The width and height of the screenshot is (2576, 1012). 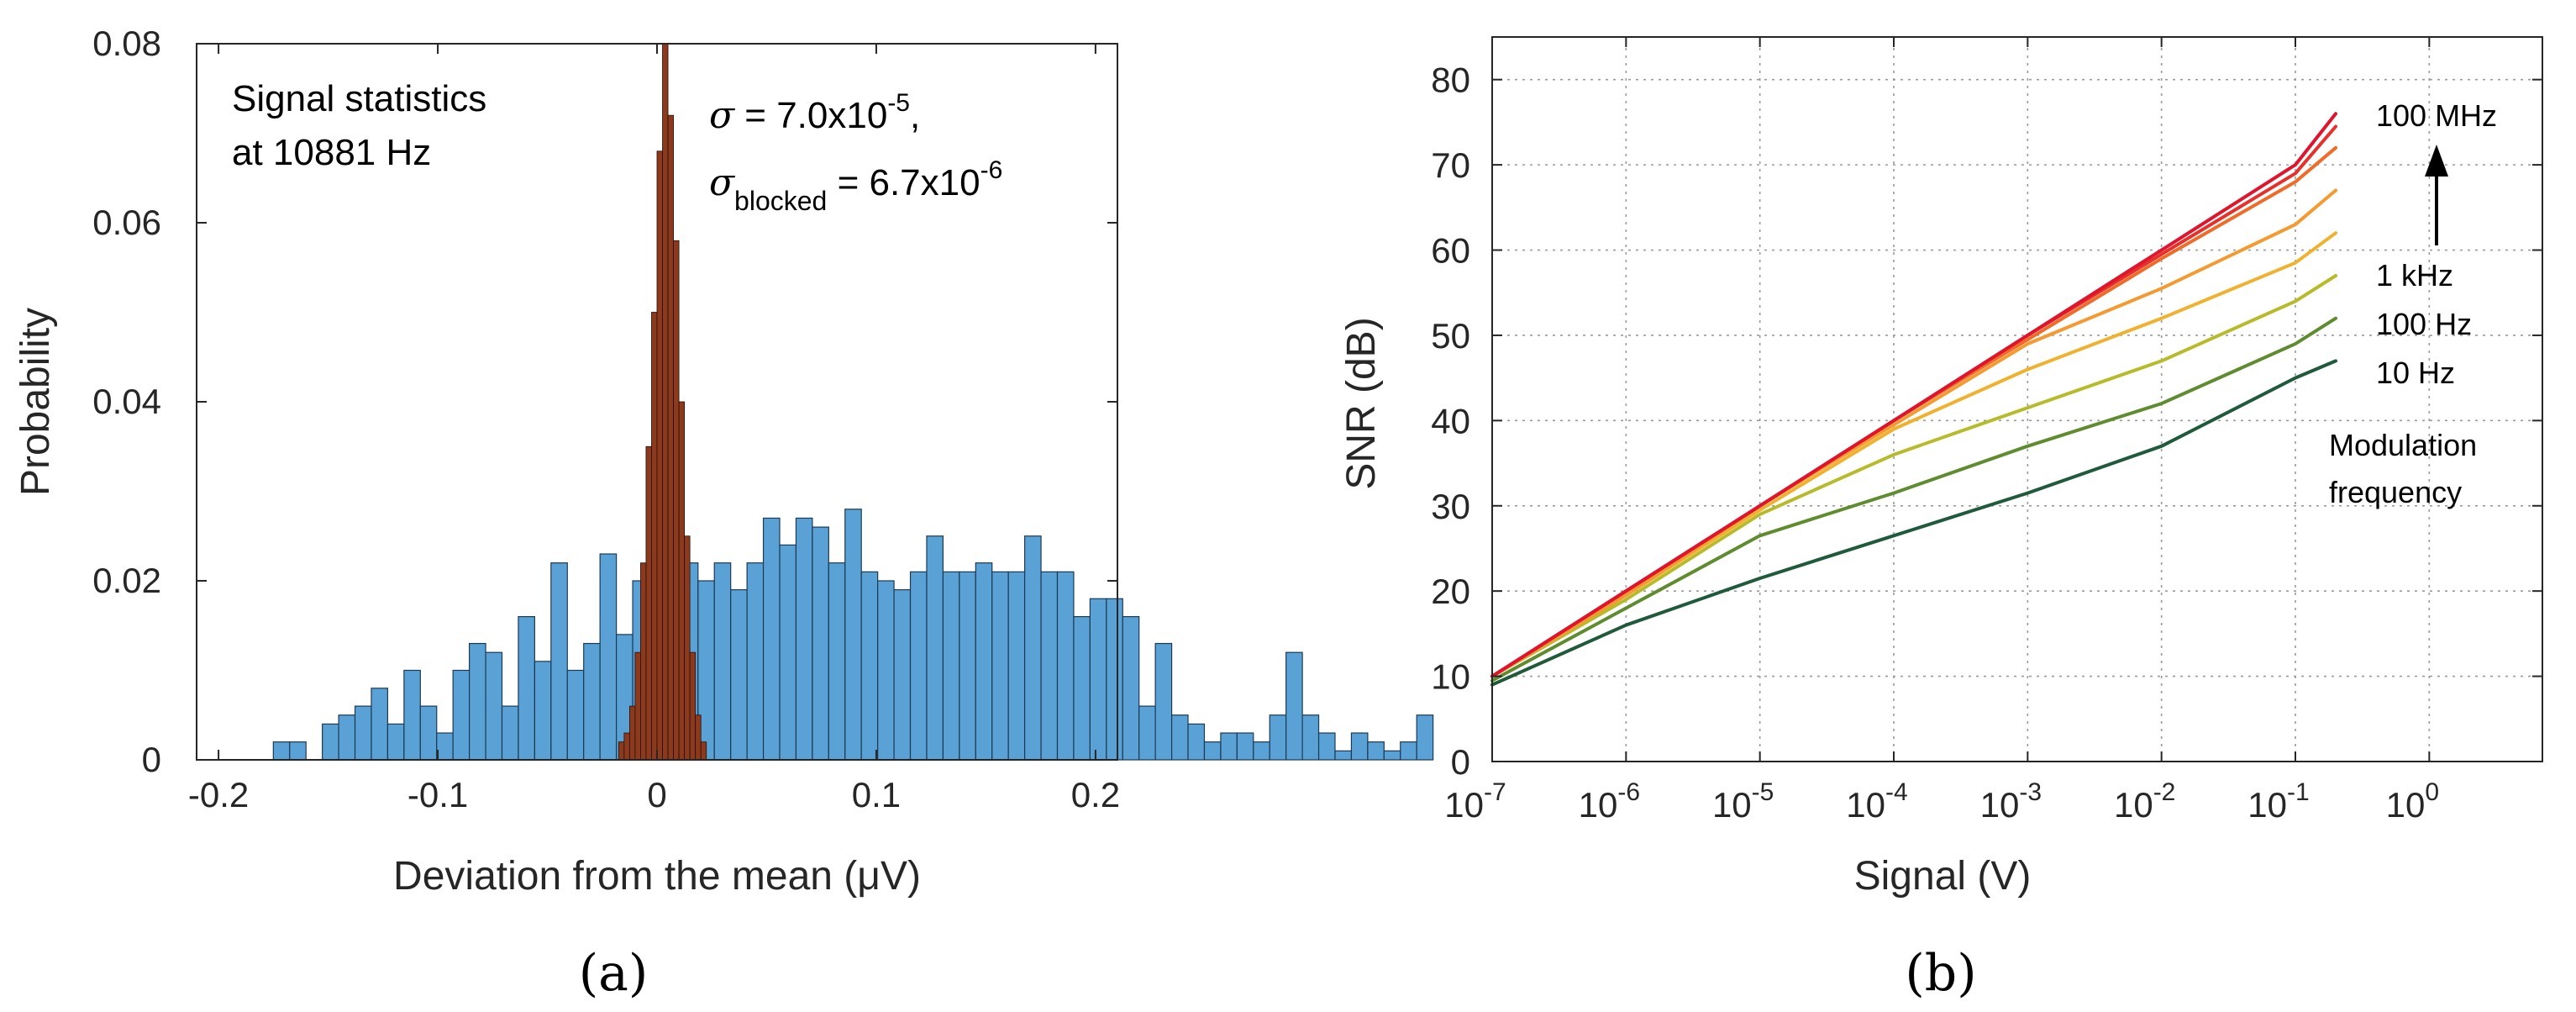 What do you see at coordinates (126, 401) in the screenshot?
I see `y-tick-label: 0.04` at bounding box center [126, 401].